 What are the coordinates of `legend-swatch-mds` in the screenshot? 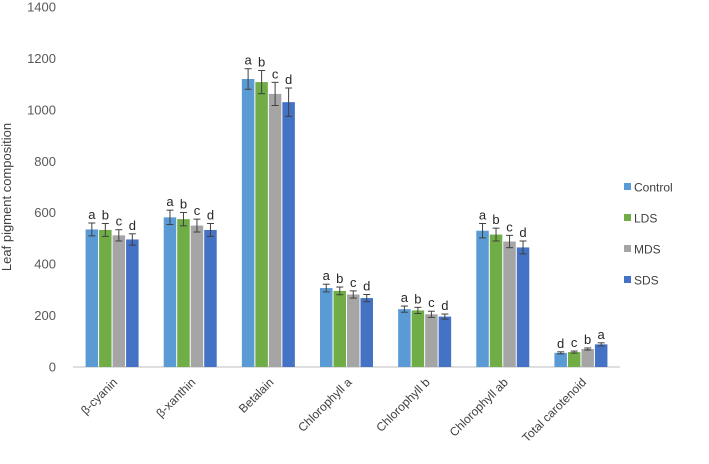 It's located at (627, 248).